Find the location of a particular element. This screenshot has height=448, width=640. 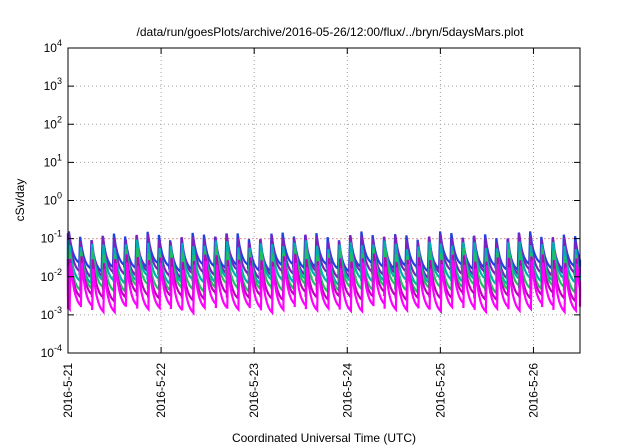

x-tick-label: 2016-5-26 is located at coordinates (533, 390).